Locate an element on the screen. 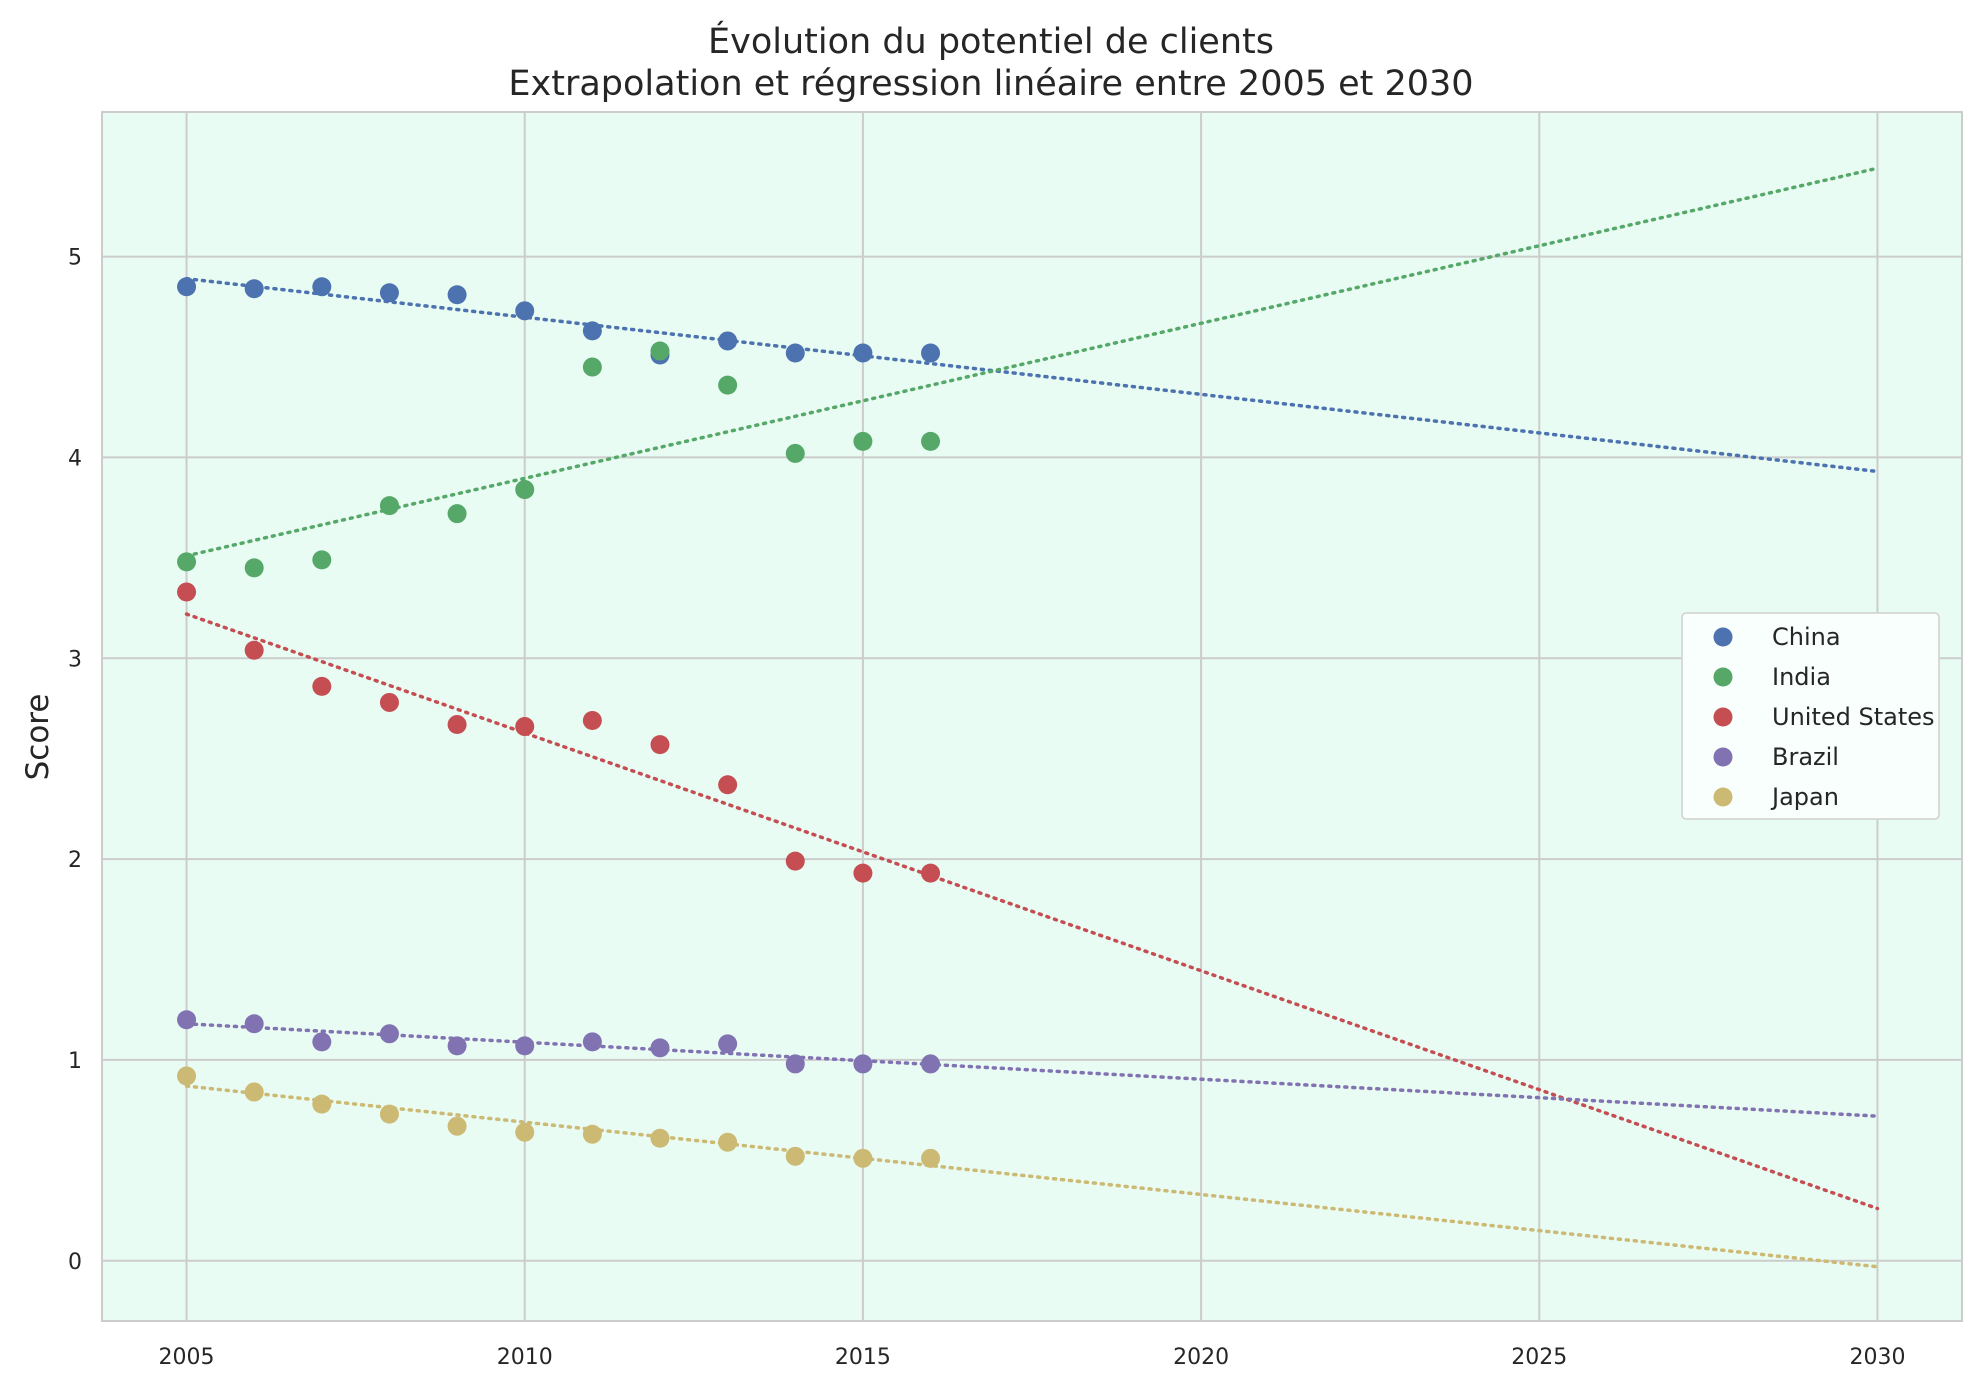 Image resolution: width=1982 pixels, height=1386 pixels. x-tick-label: 2025 is located at coordinates (1539, 1357).